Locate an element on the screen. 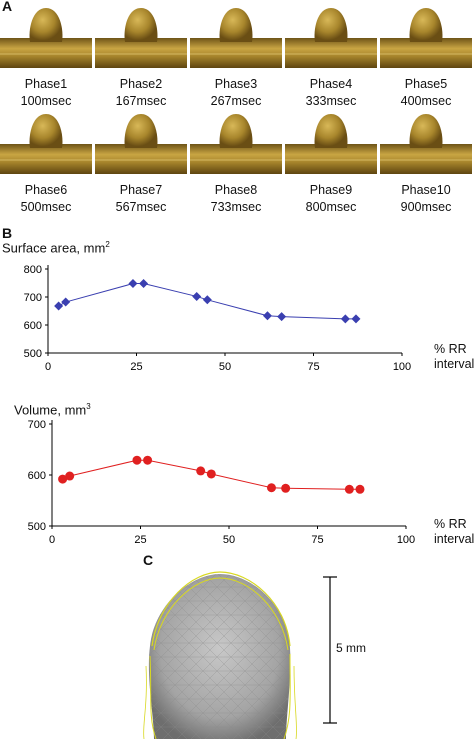 The height and width of the screenshot is (739, 474). phase-panel-9: Phase9 800msec is located at coordinates (331, 163).